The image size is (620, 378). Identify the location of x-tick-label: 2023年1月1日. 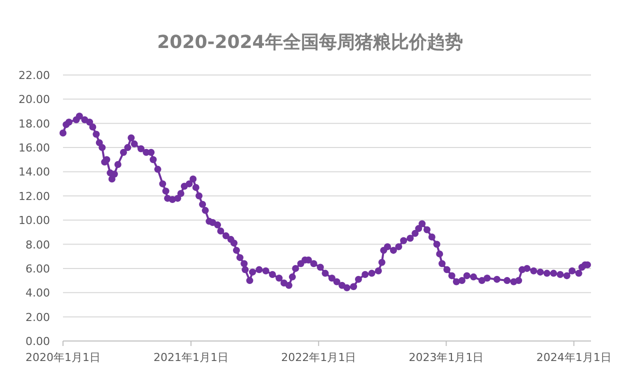
(446, 357).